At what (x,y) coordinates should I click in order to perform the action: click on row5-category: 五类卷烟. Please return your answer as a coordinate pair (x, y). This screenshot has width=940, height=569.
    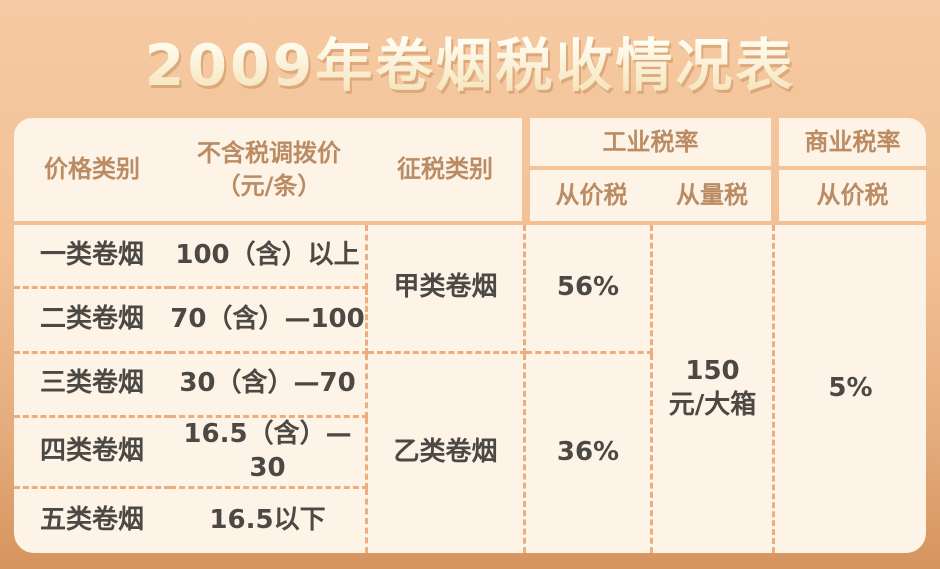
    Looking at the image, I should click on (91, 519).